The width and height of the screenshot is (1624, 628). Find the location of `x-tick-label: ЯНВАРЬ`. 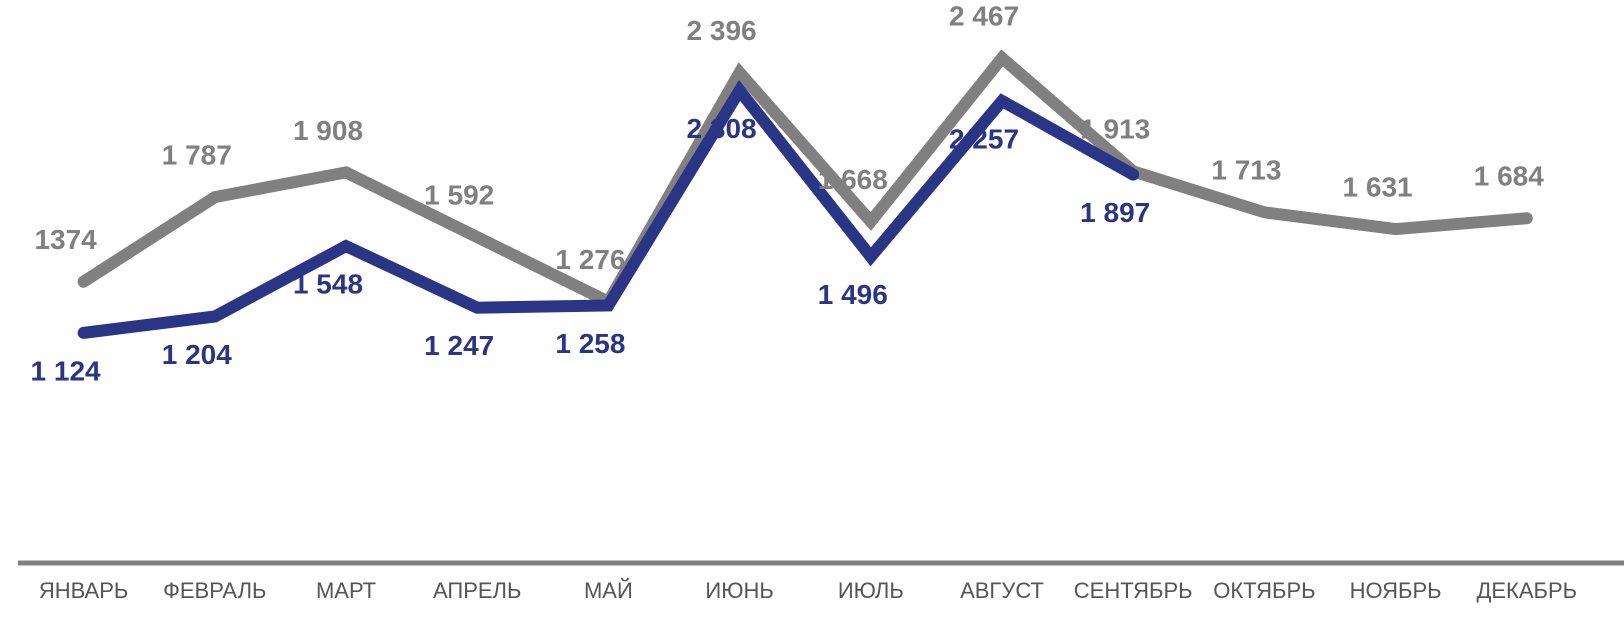

x-tick-label: ЯНВАРЬ is located at coordinates (84, 590).